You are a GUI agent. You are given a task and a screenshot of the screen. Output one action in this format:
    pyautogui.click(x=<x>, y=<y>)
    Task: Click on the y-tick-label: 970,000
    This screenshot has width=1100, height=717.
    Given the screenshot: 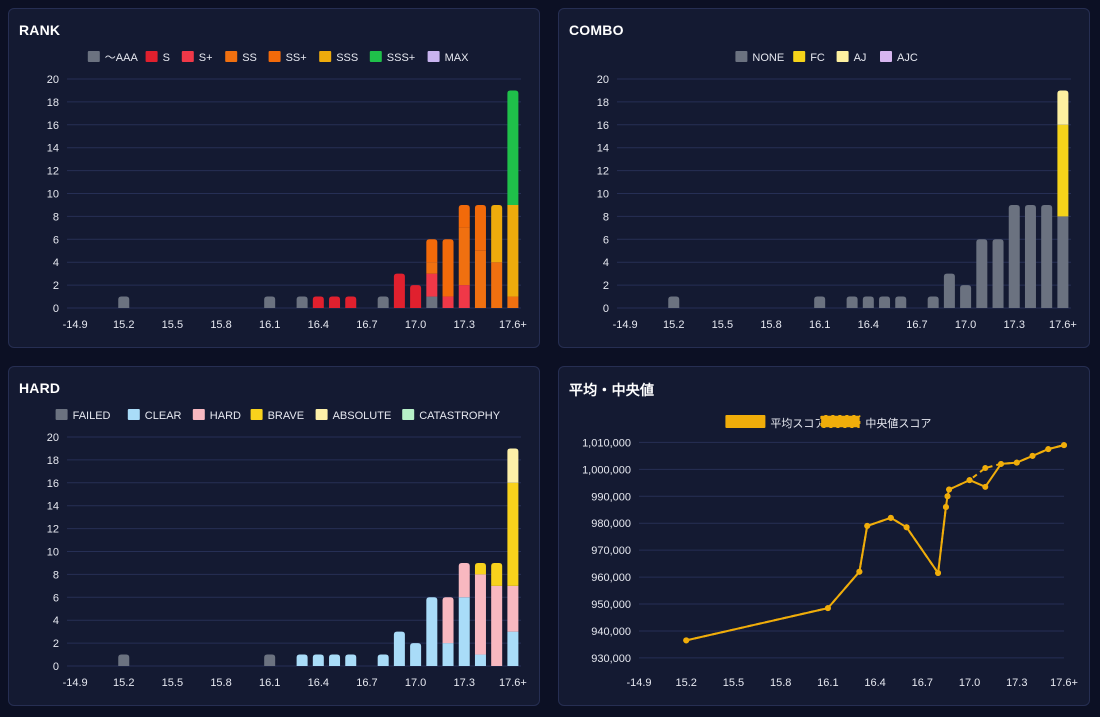 What is the action you would take?
    pyautogui.click(x=611, y=551)
    